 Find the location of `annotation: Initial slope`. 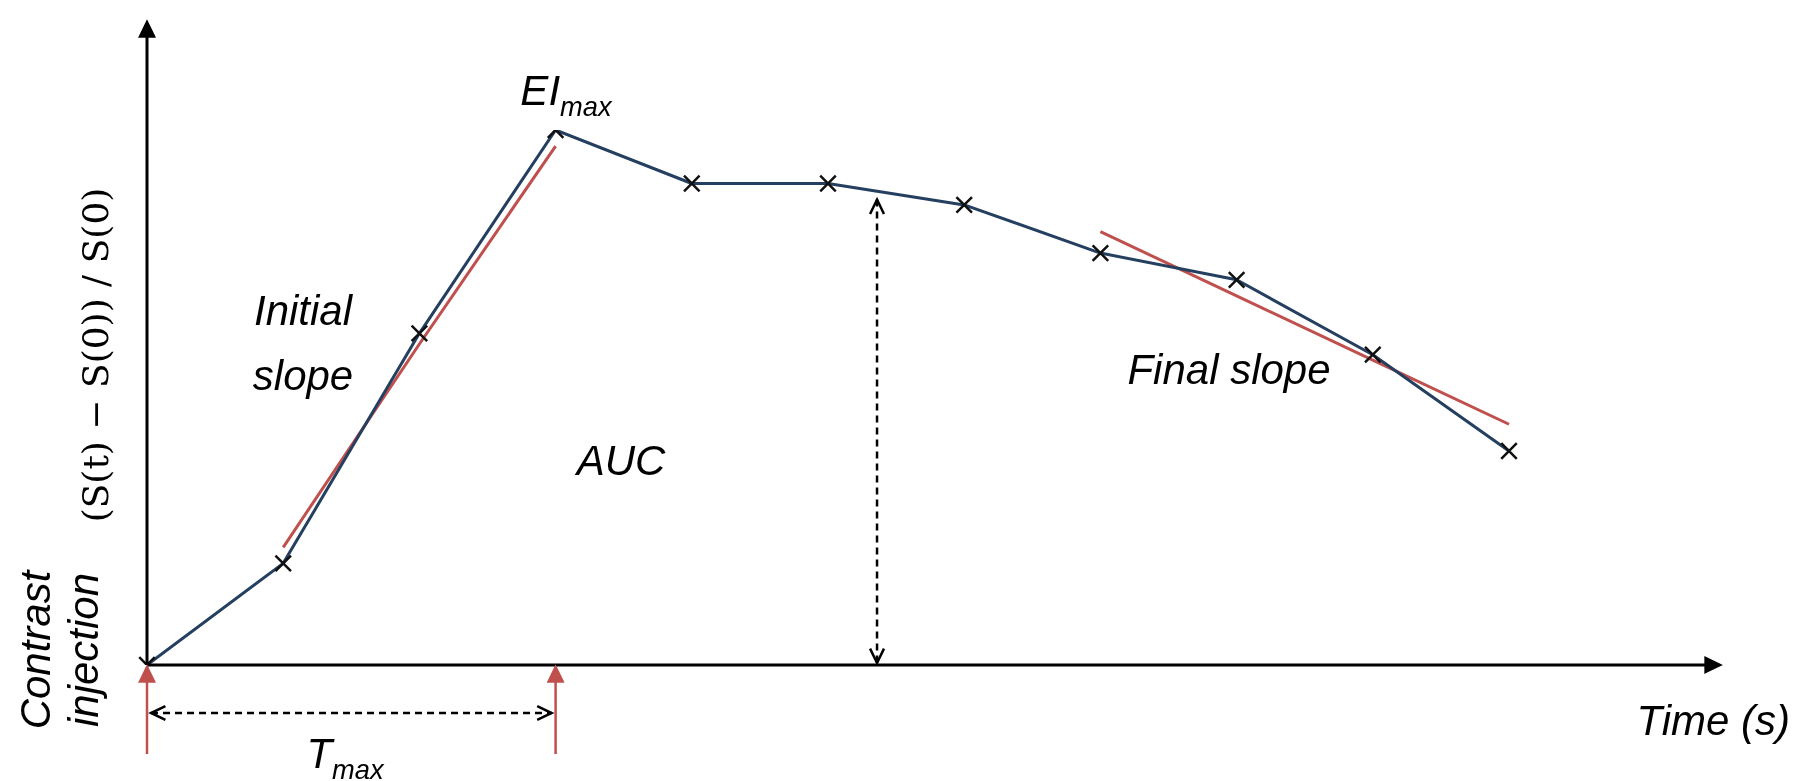

annotation: Initial slope is located at coordinates (303, 343).